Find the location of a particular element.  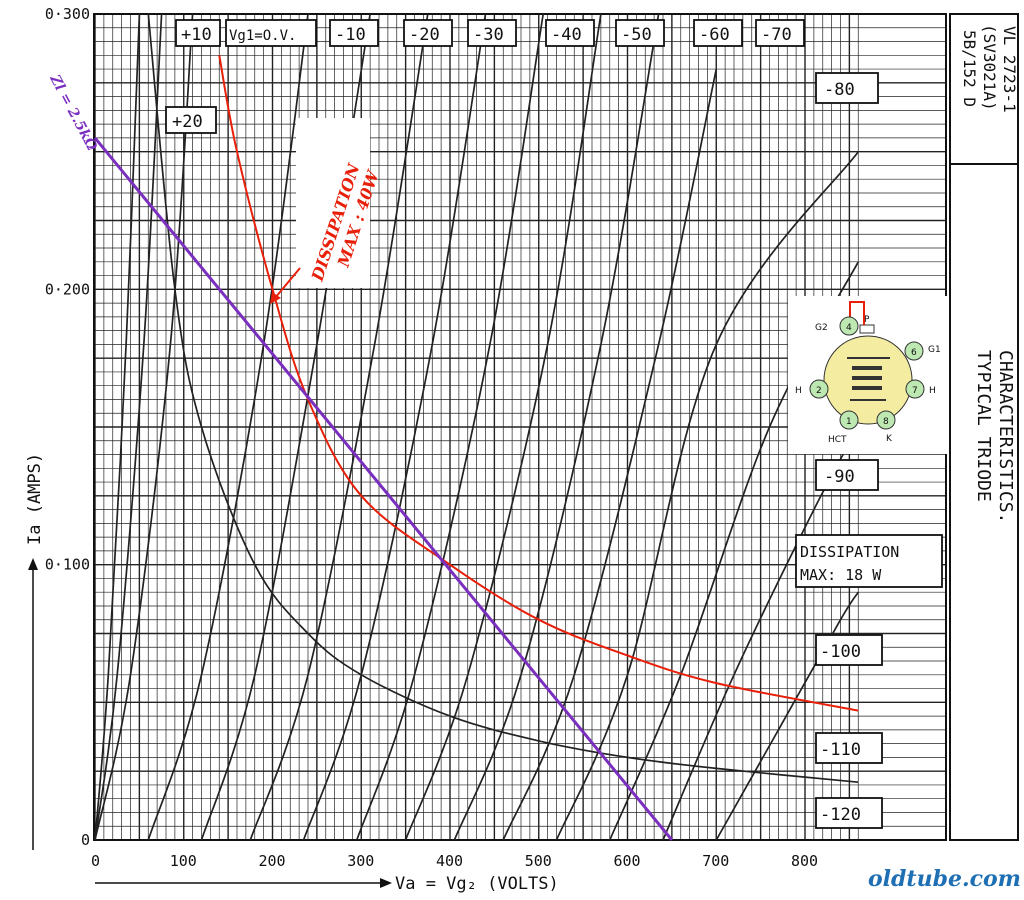

svg-text: CHARACTERISTICS. is located at coordinates (1005, 436).